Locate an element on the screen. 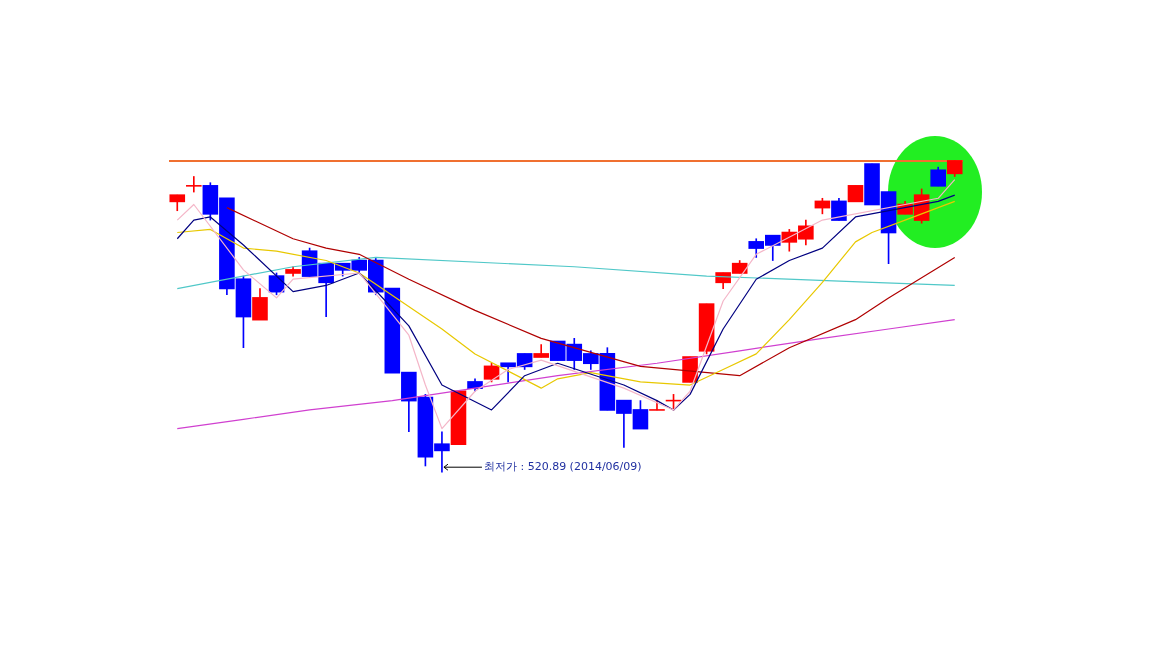 This screenshot has height=648, width=1152. annotation: 최저가 : 520.89 (2014/06/09) is located at coordinates (562, 467).